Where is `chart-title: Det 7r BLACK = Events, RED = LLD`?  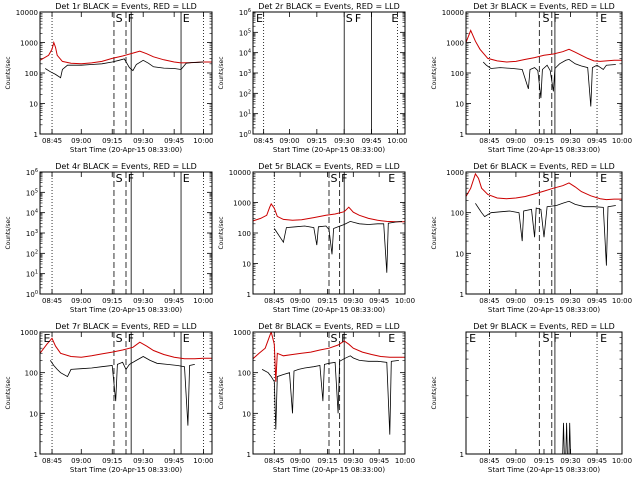 chart-title: Det 7r BLACK = Events, RED = LLD is located at coordinates (126, 326).